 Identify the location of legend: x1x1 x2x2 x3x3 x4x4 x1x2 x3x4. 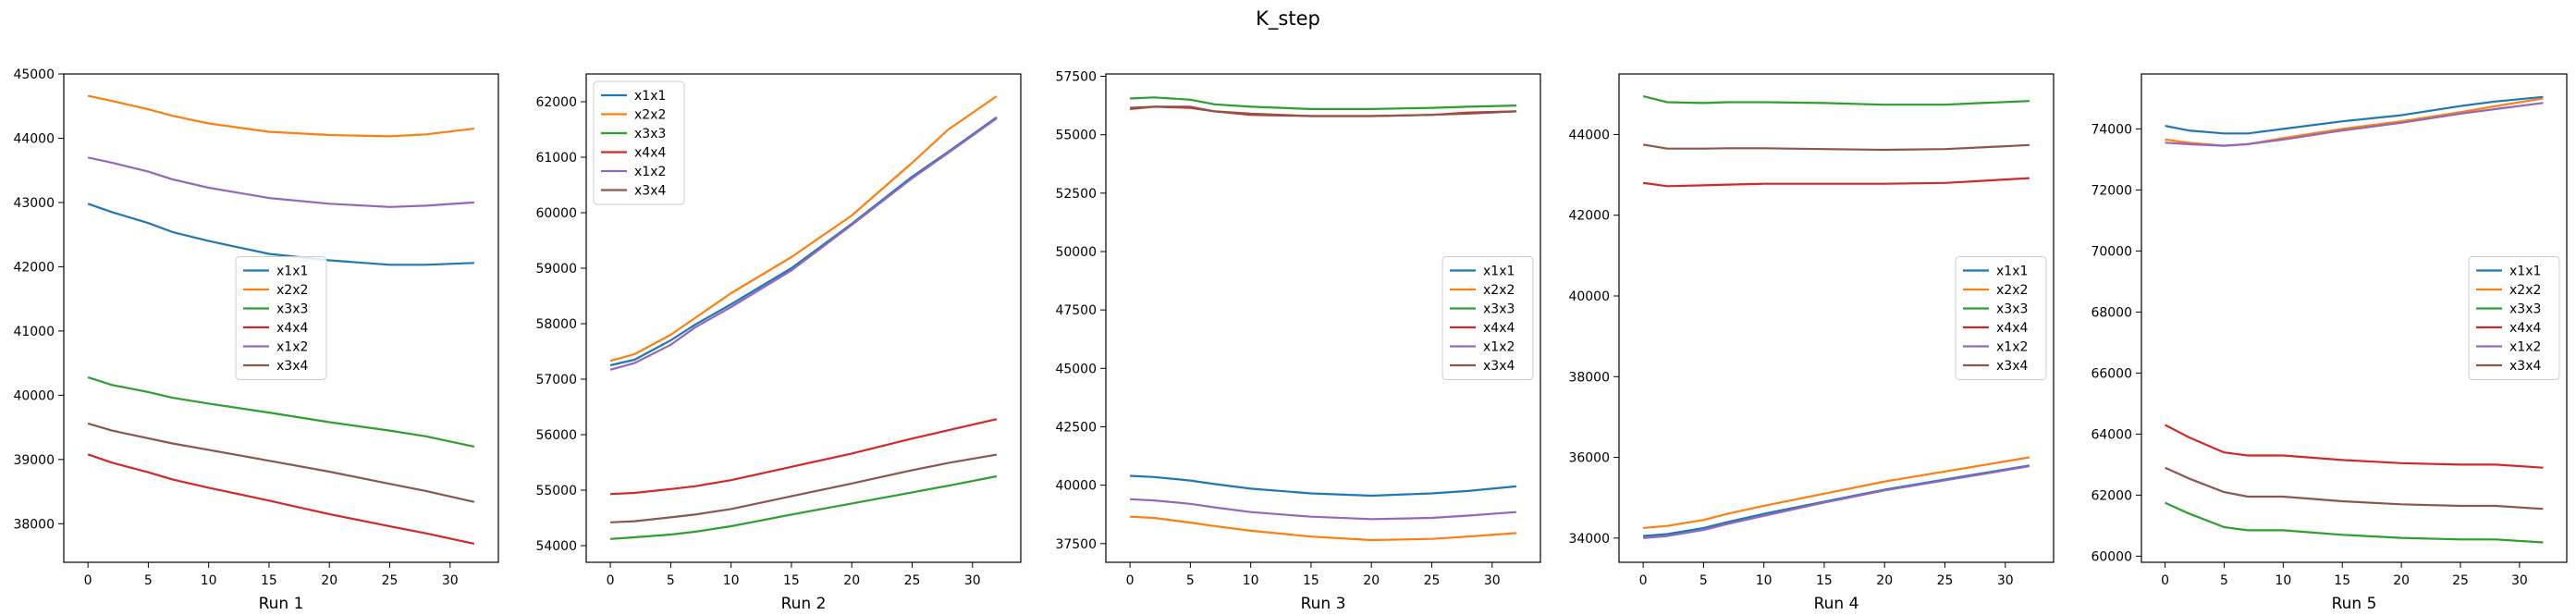
(1487, 318).